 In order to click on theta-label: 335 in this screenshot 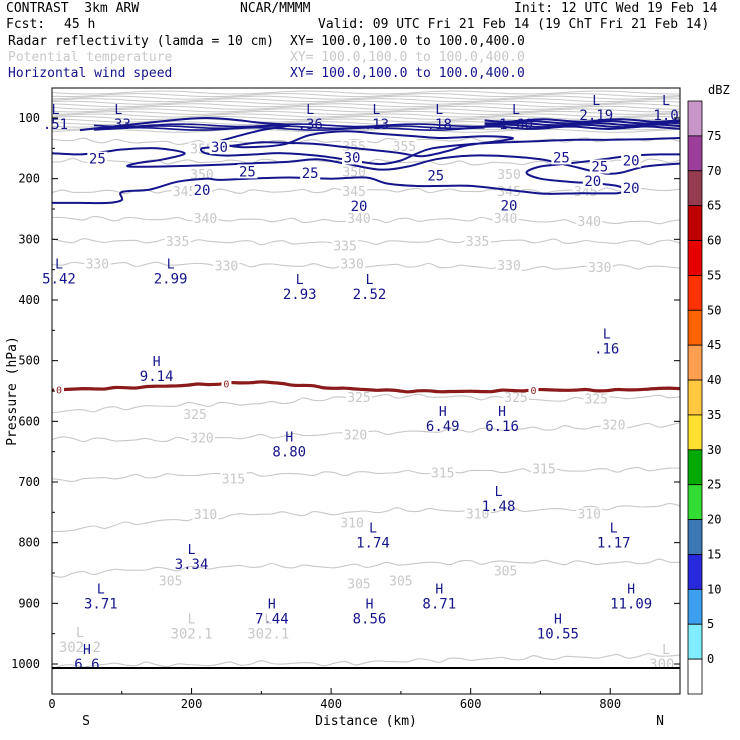, I will do `click(344, 246)`.